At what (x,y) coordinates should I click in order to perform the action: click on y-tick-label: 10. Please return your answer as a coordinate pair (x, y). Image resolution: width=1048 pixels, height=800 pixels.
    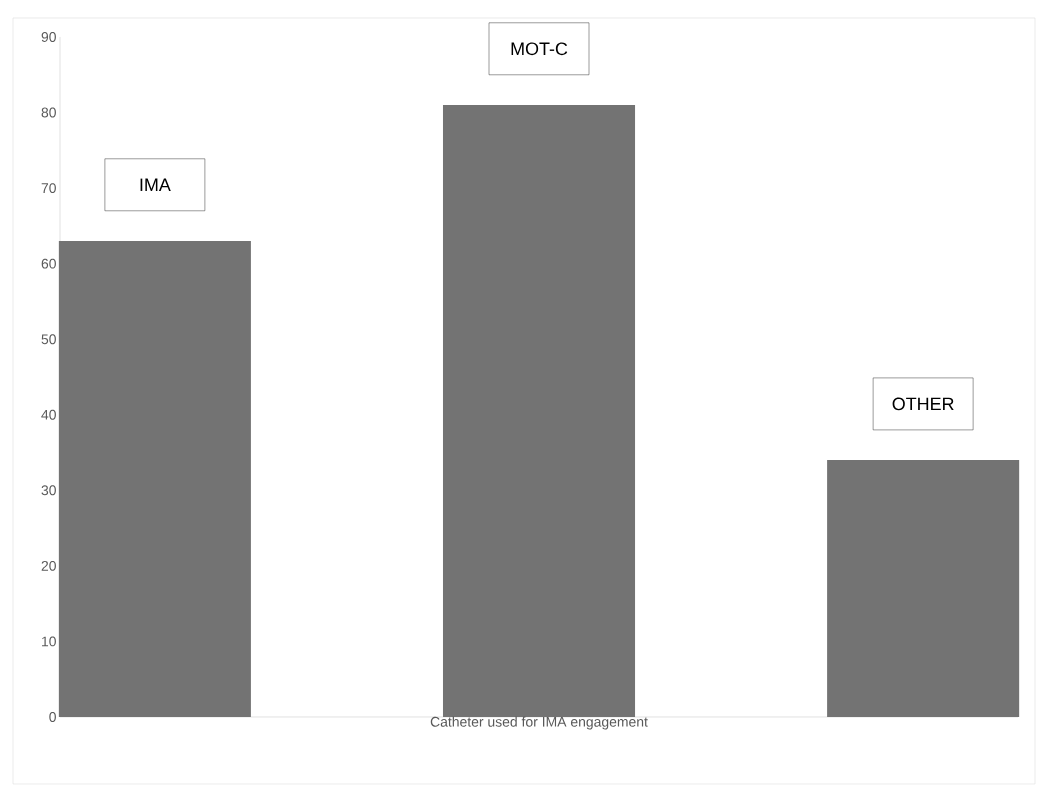
    Looking at the image, I should click on (49, 641).